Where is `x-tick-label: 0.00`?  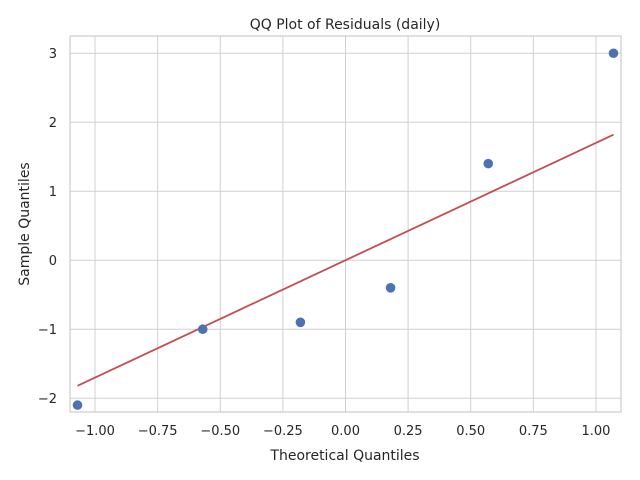
x-tick-label: 0.00 is located at coordinates (345, 431).